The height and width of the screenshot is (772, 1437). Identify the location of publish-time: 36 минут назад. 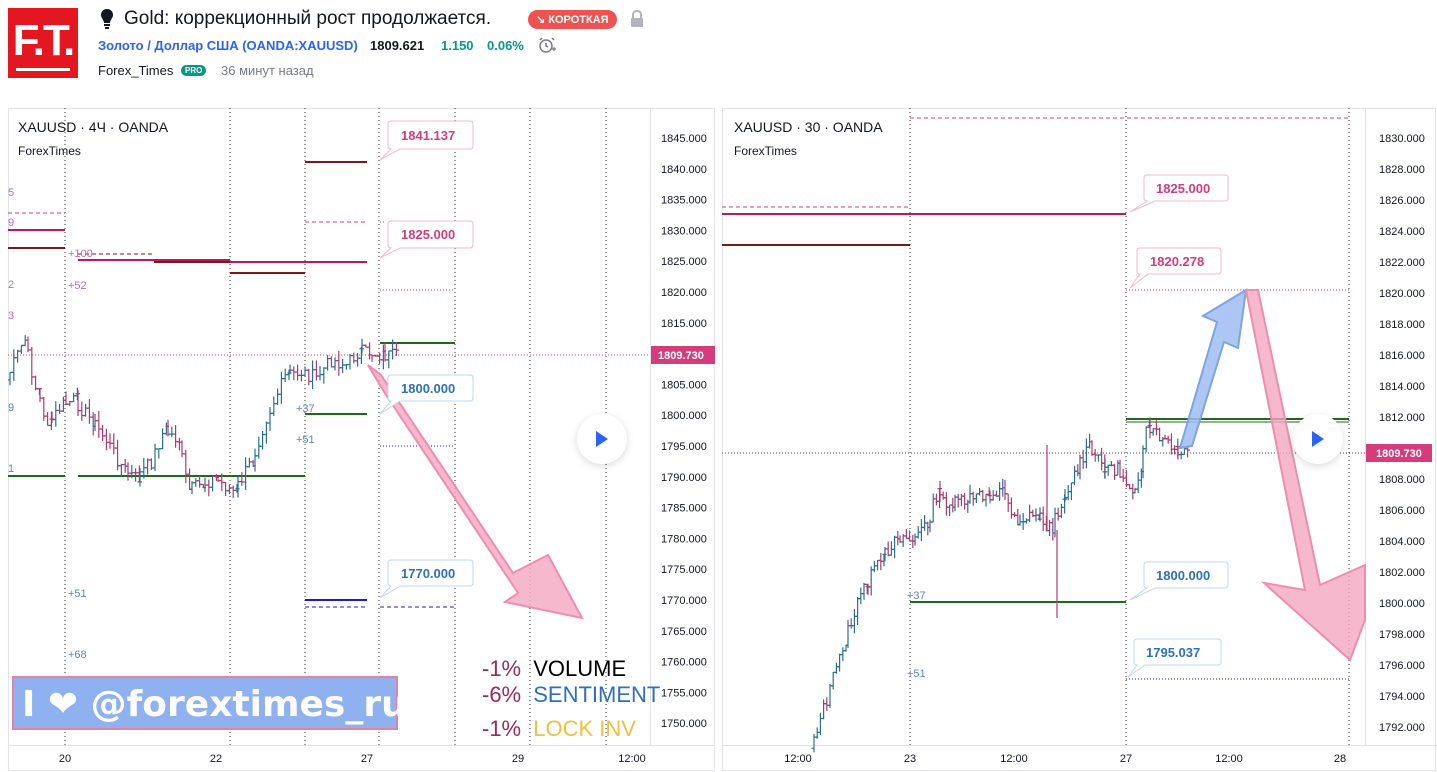
(267, 70).